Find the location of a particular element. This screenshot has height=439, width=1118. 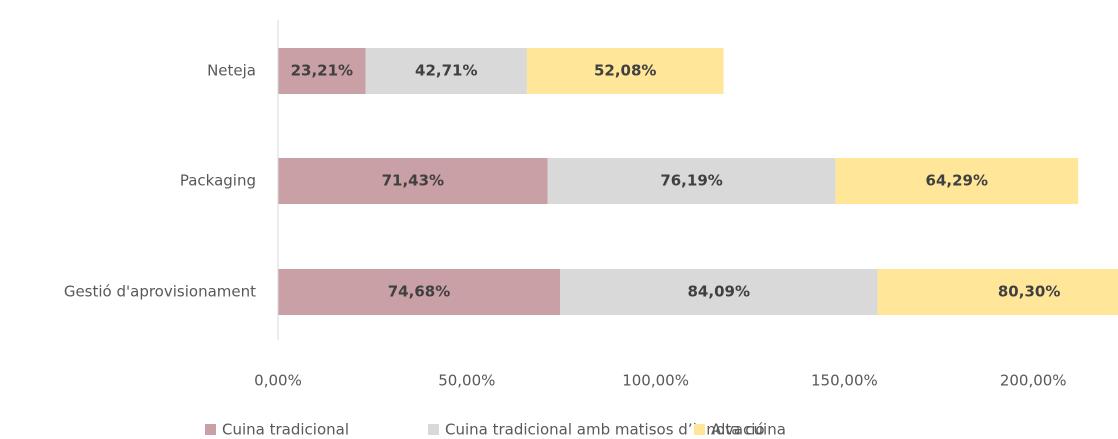

x-tick-label: 0,00% is located at coordinates (278, 381).